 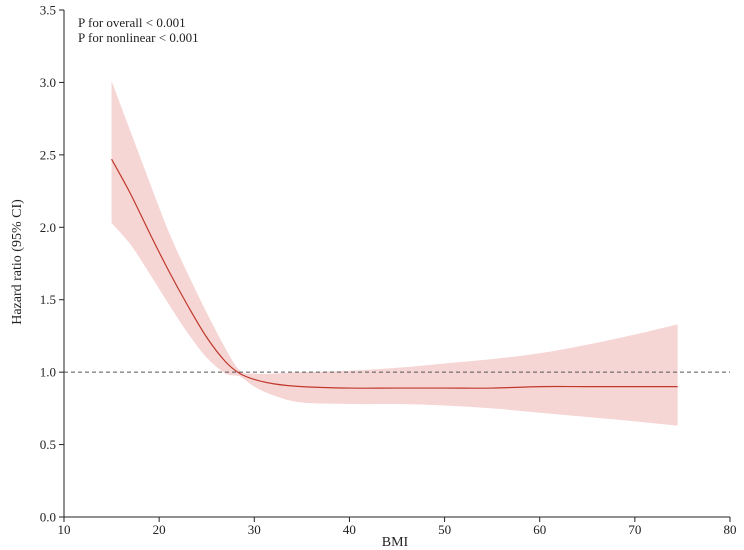 I want to click on x-tick-label: 40, so click(x=349, y=529).